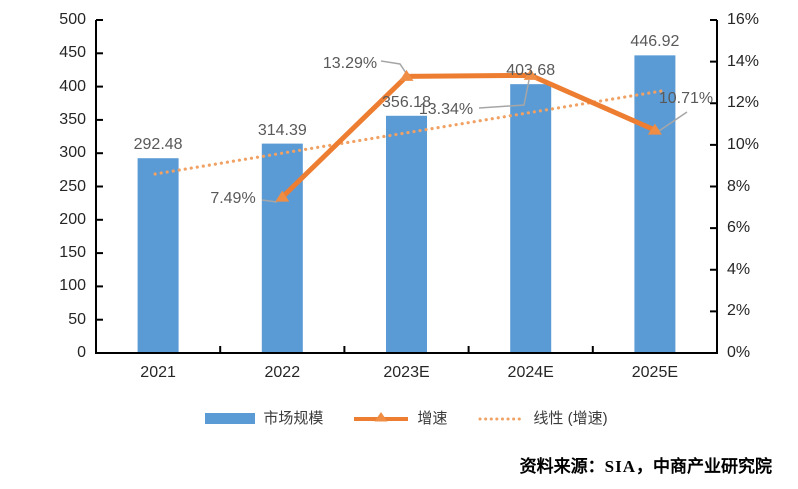  Describe the element at coordinates (501, 419) in the screenshot. I see `trendline-swatch-icon` at that location.